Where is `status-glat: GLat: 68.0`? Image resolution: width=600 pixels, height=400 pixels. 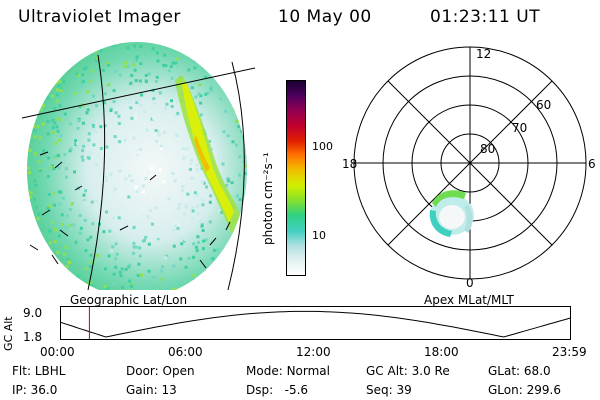 status-glat: GLat: 68.0 is located at coordinates (519, 371).